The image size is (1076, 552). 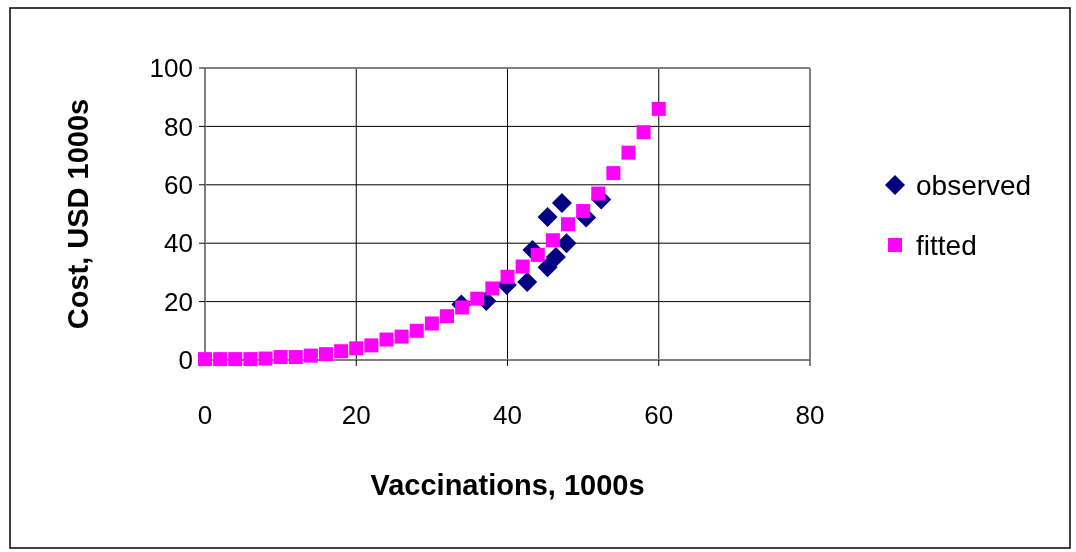 I want to click on y-tick-label: 20, so click(x=178, y=301).